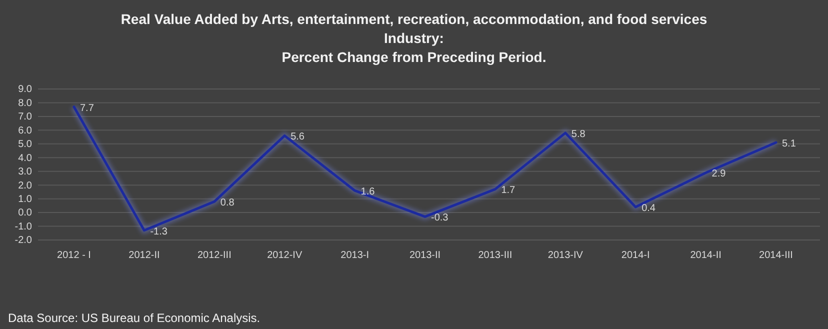 The width and height of the screenshot is (828, 329). What do you see at coordinates (414, 38) in the screenshot?
I see `chart-title: Real Value Added by Arts, entertainment, recreation, accommodation, and food services Industry: Percent Change from Preceding Period.` at bounding box center [414, 38].